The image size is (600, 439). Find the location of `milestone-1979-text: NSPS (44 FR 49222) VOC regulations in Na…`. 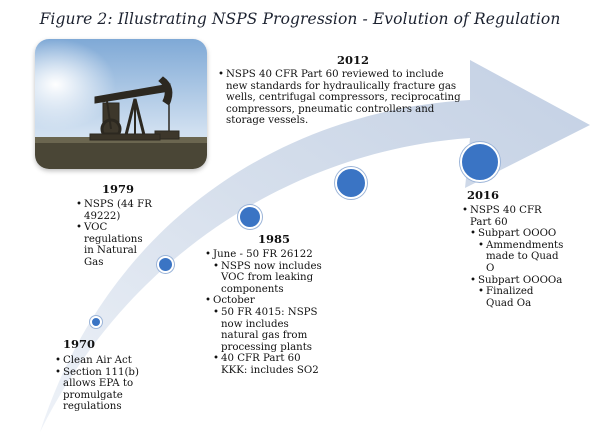

milestone-1979-text: NSPS (44 FR 49222) VOC regulations in Na… is located at coordinates (120, 234).